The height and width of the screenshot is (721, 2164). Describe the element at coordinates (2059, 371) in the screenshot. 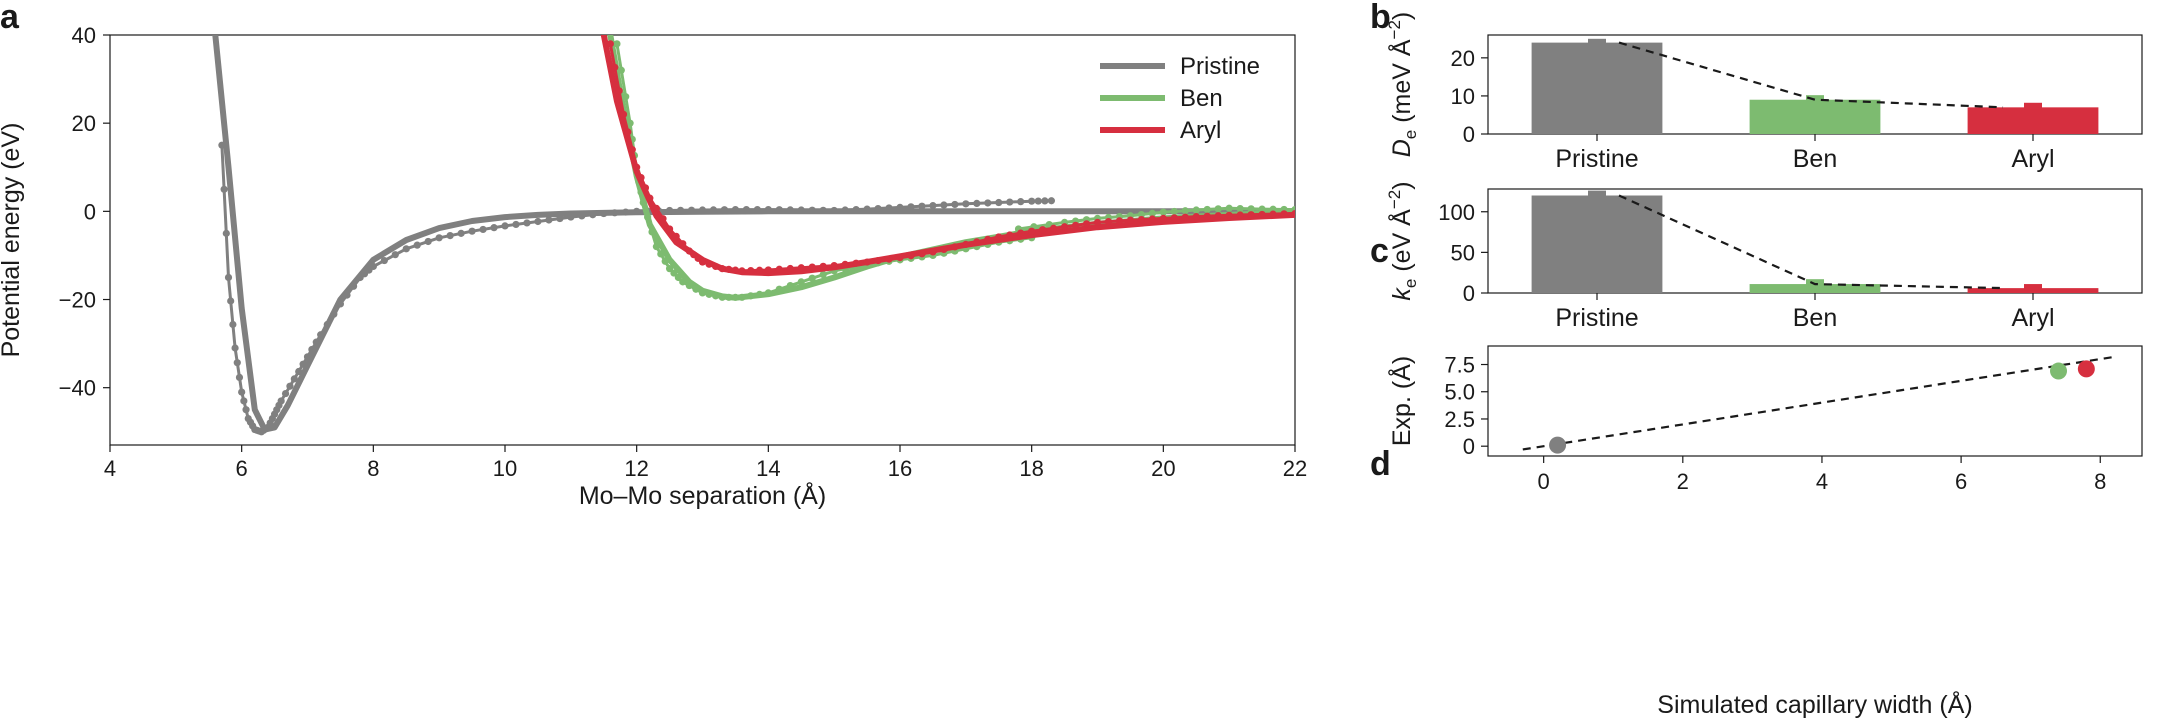

I see `panel-d-point-ben` at that location.